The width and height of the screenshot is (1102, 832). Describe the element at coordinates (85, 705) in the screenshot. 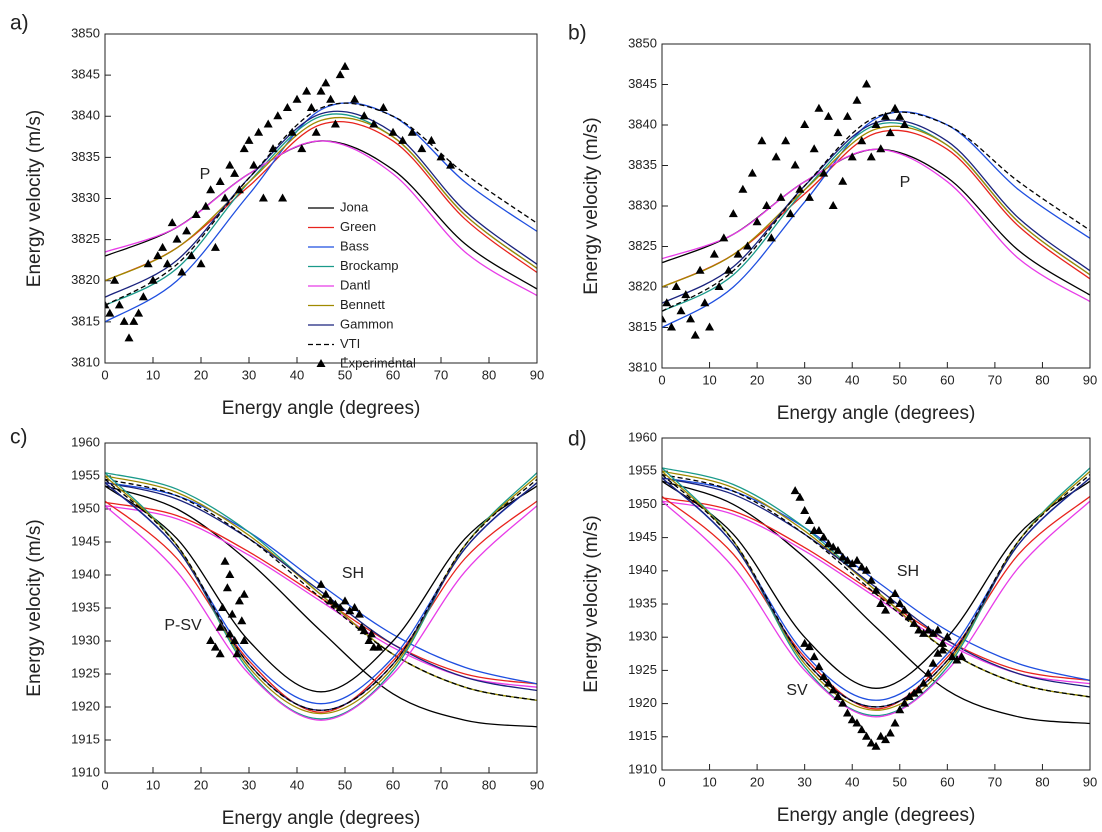

I see `y-tick-label: 1920` at that location.